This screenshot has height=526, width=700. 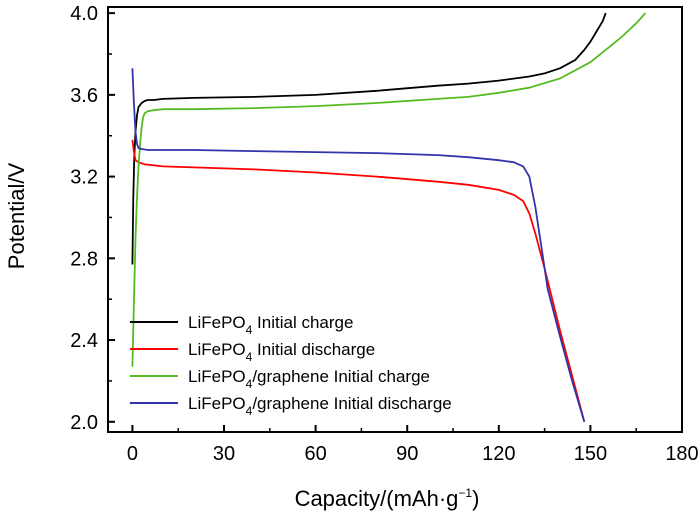 I want to click on legend-label-4: LiFePO4/graphene Initial discharge, so click(x=320, y=406).